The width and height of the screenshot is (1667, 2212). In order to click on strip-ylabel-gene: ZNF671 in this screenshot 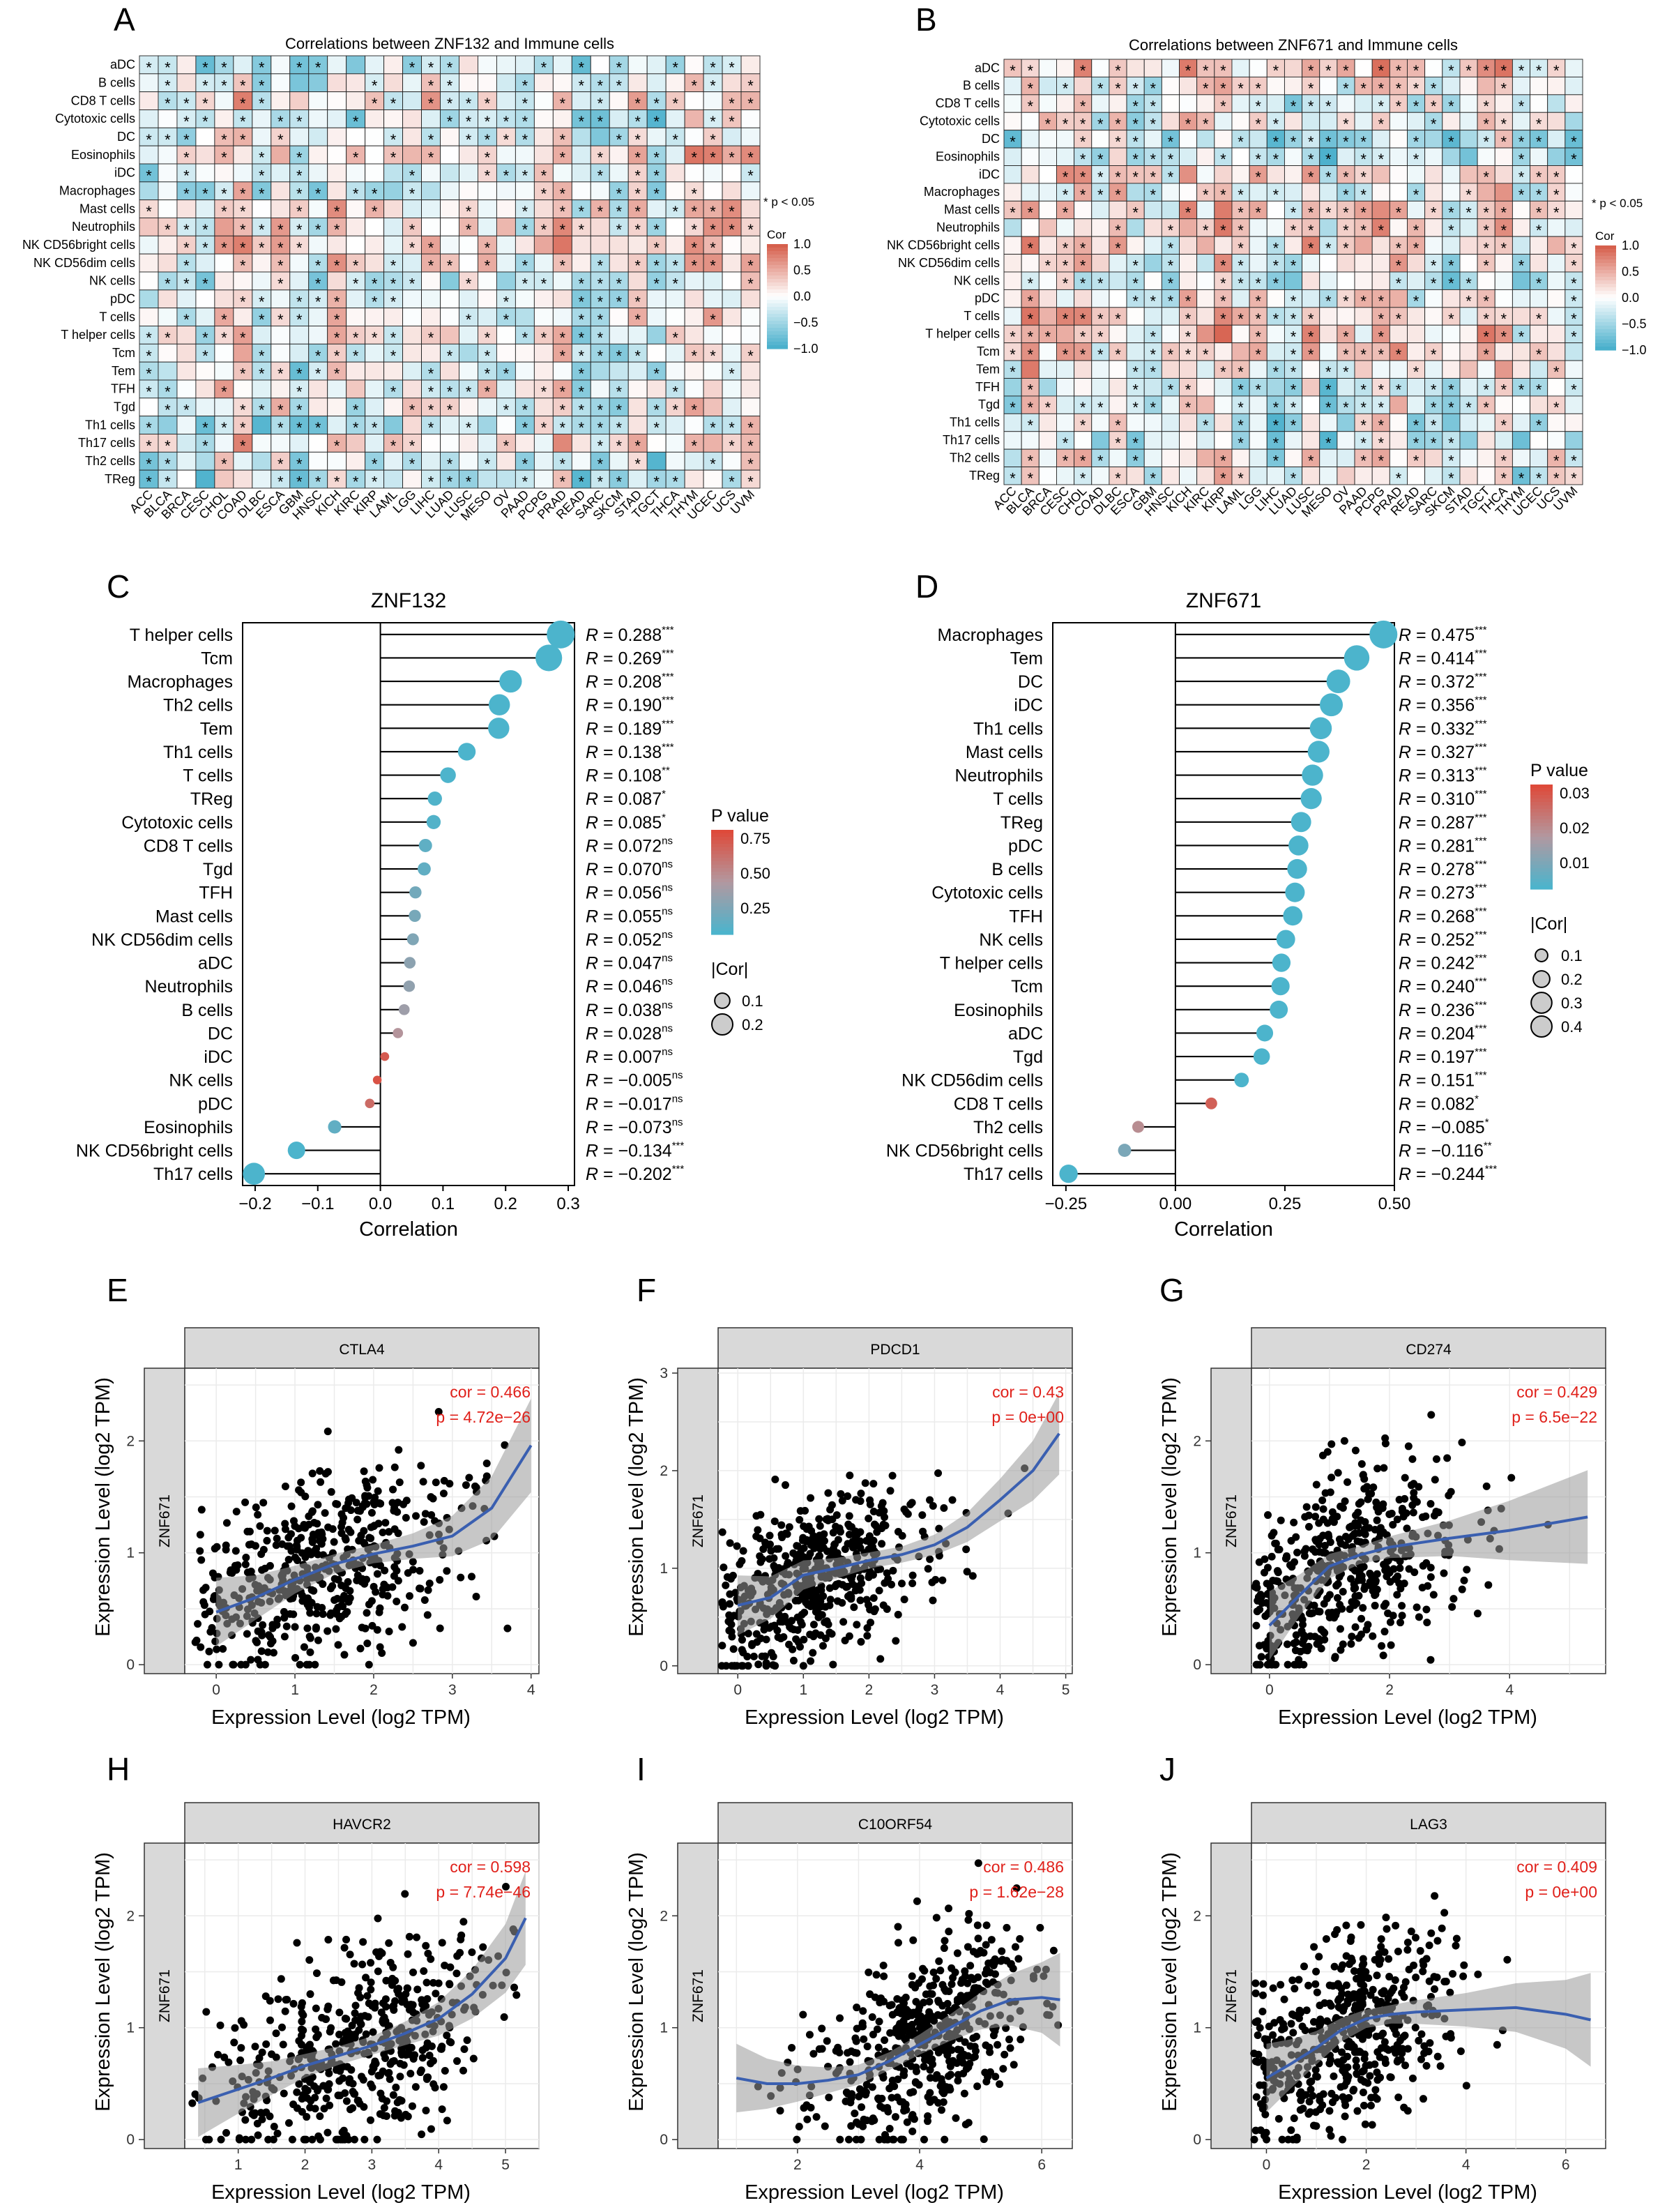, I will do `click(698, 1520)`.